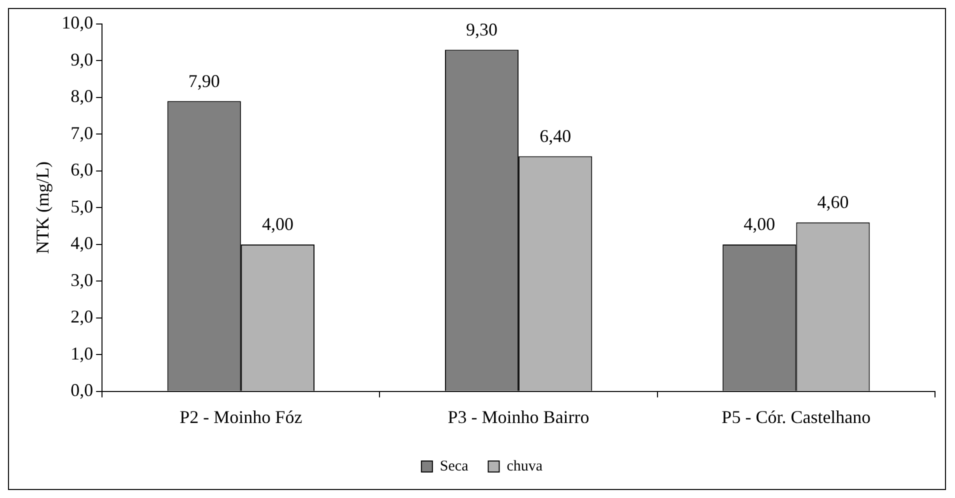 The width and height of the screenshot is (955, 498). I want to click on y-tick-label: 4,0, so click(82, 243).